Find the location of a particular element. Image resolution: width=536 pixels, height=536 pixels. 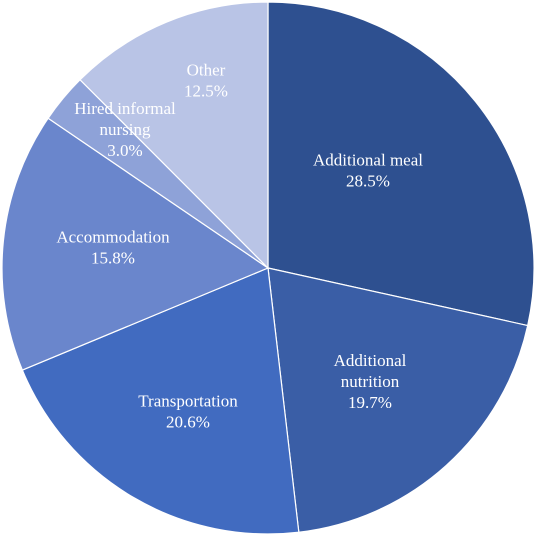

slice-category-label: Other is located at coordinates (206, 69).